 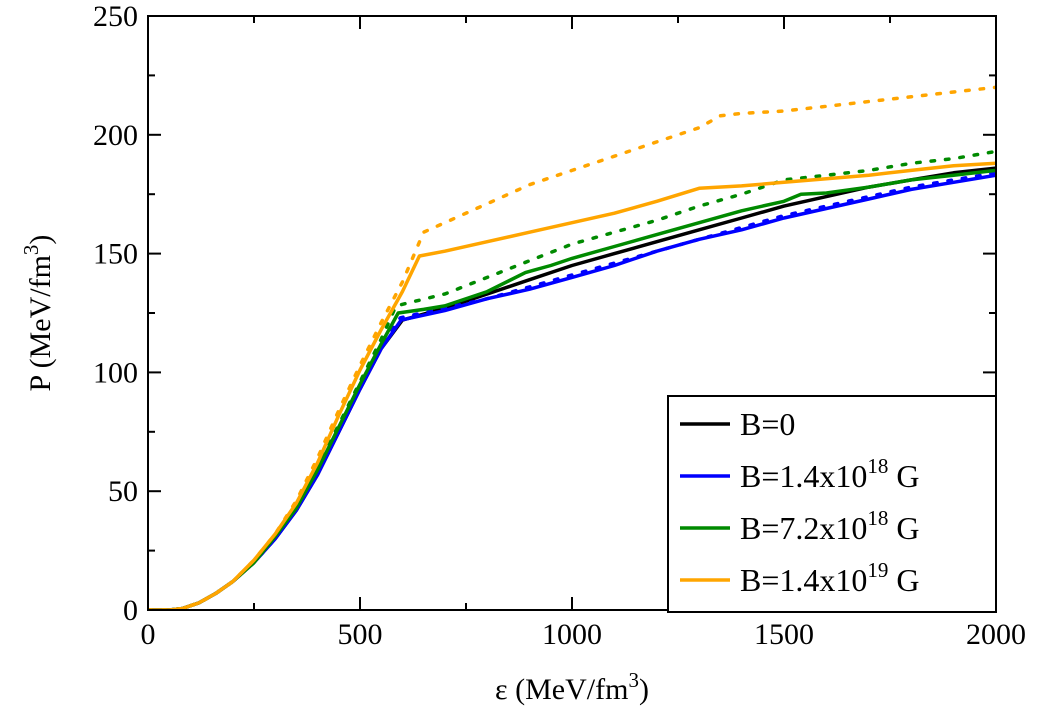 What do you see at coordinates (115, 16) in the screenshot?
I see `y-tick-label-250: 250` at bounding box center [115, 16].